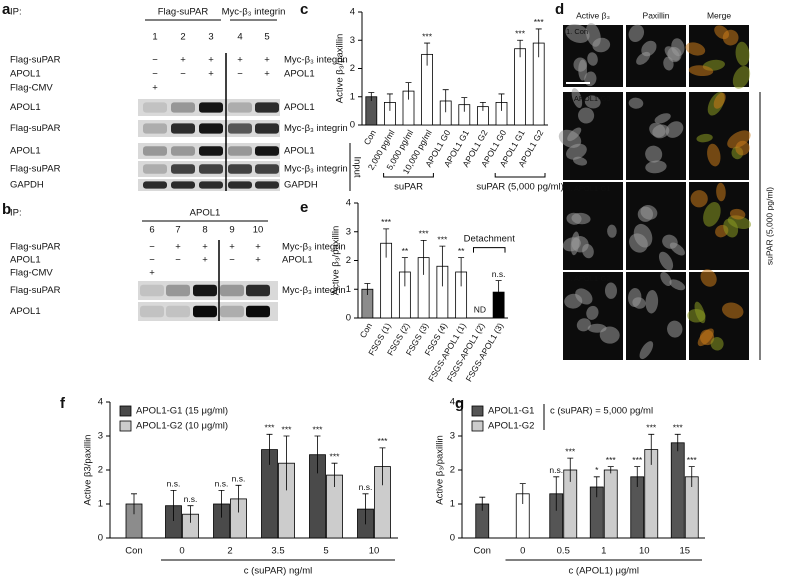  What do you see at coordinates (258, 230) in the screenshot?
I see `lane-number: 10` at bounding box center [258, 230].